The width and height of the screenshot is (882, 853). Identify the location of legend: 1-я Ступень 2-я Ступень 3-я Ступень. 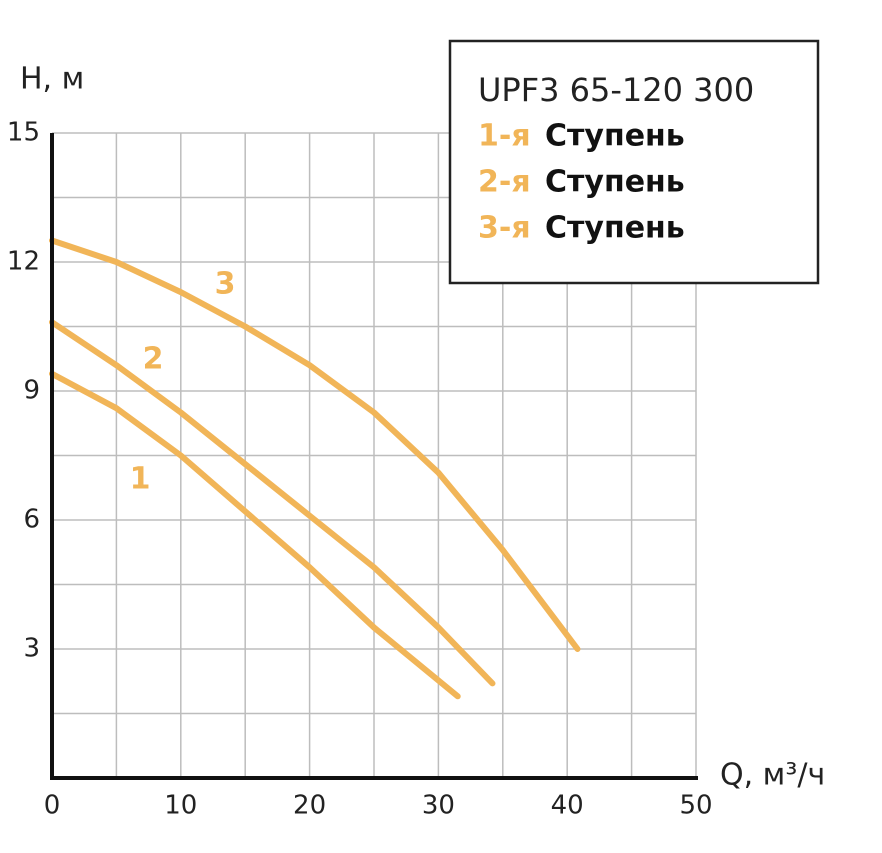
(581, 182).